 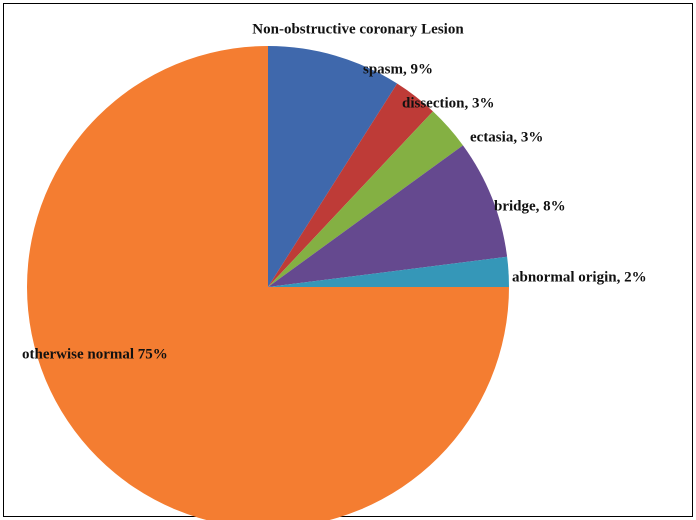 What do you see at coordinates (579, 277) in the screenshot?
I see `slice-label: abnormal origin, 2%` at bounding box center [579, 277].